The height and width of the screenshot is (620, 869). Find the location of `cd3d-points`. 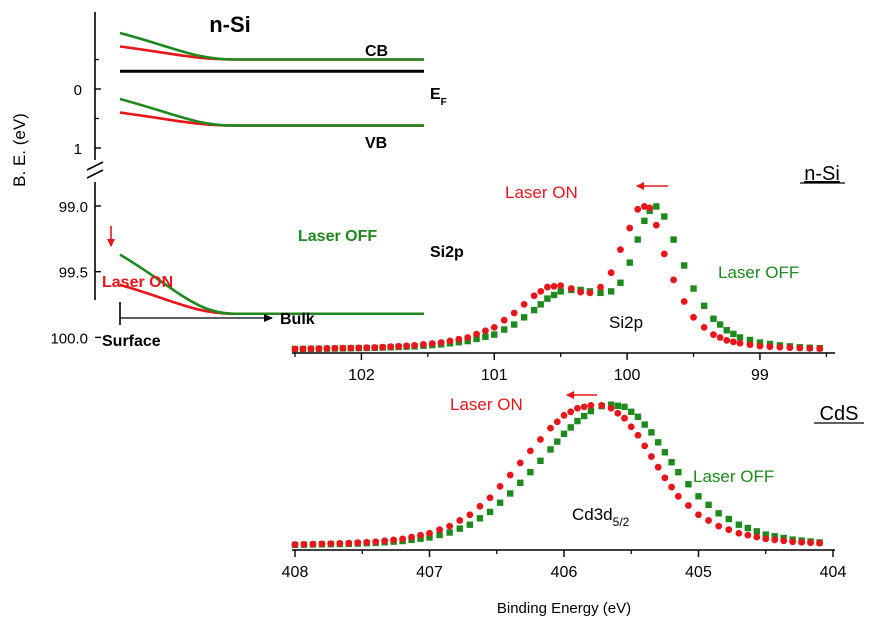

cd3d-points is located at coordinates (557, 475).